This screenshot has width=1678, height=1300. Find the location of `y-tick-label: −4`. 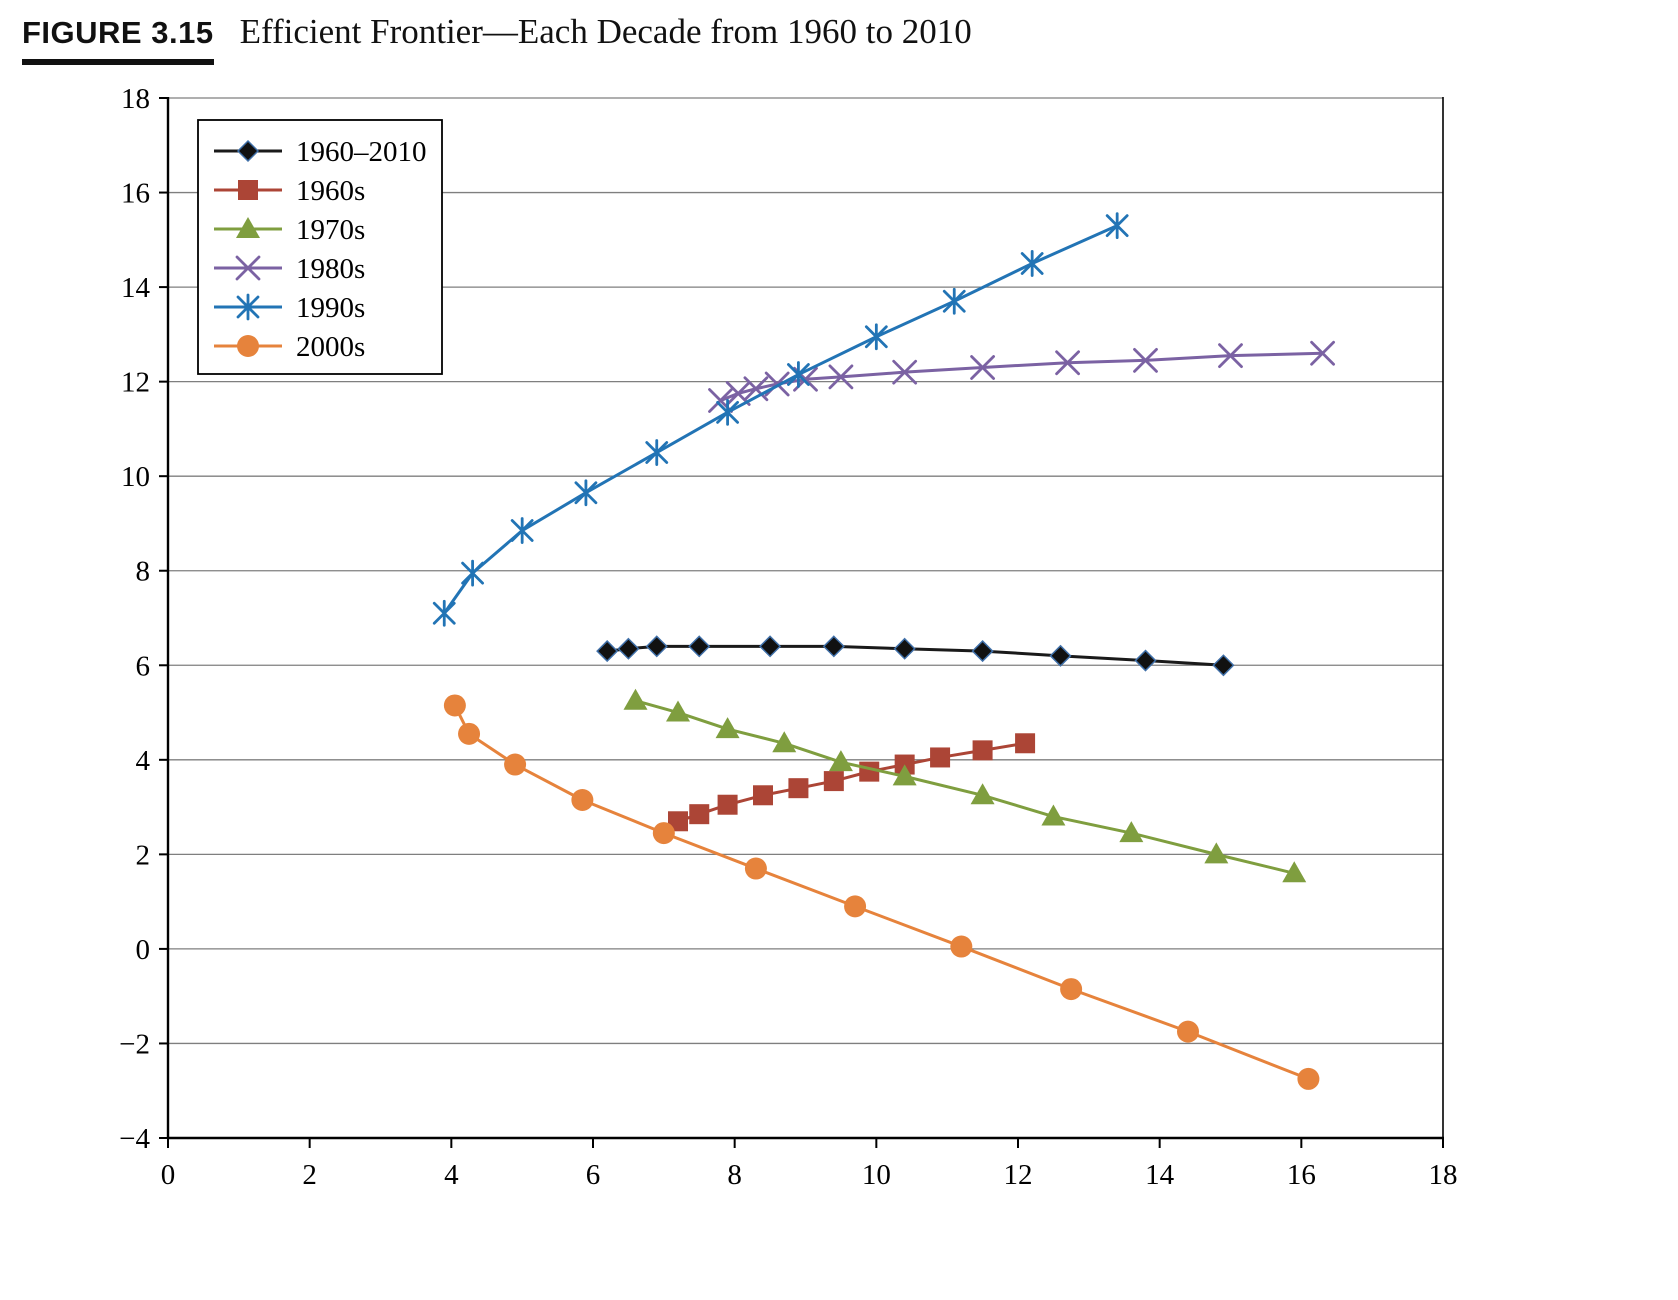

y-tick-label: −4 is located at coordinates (134, 1139).